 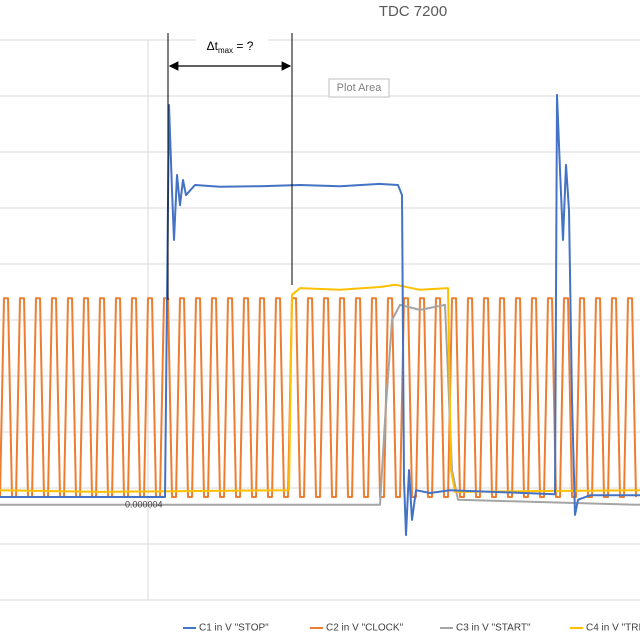 I want to click on annotation-text: = ?, so click(x=243, y=46).